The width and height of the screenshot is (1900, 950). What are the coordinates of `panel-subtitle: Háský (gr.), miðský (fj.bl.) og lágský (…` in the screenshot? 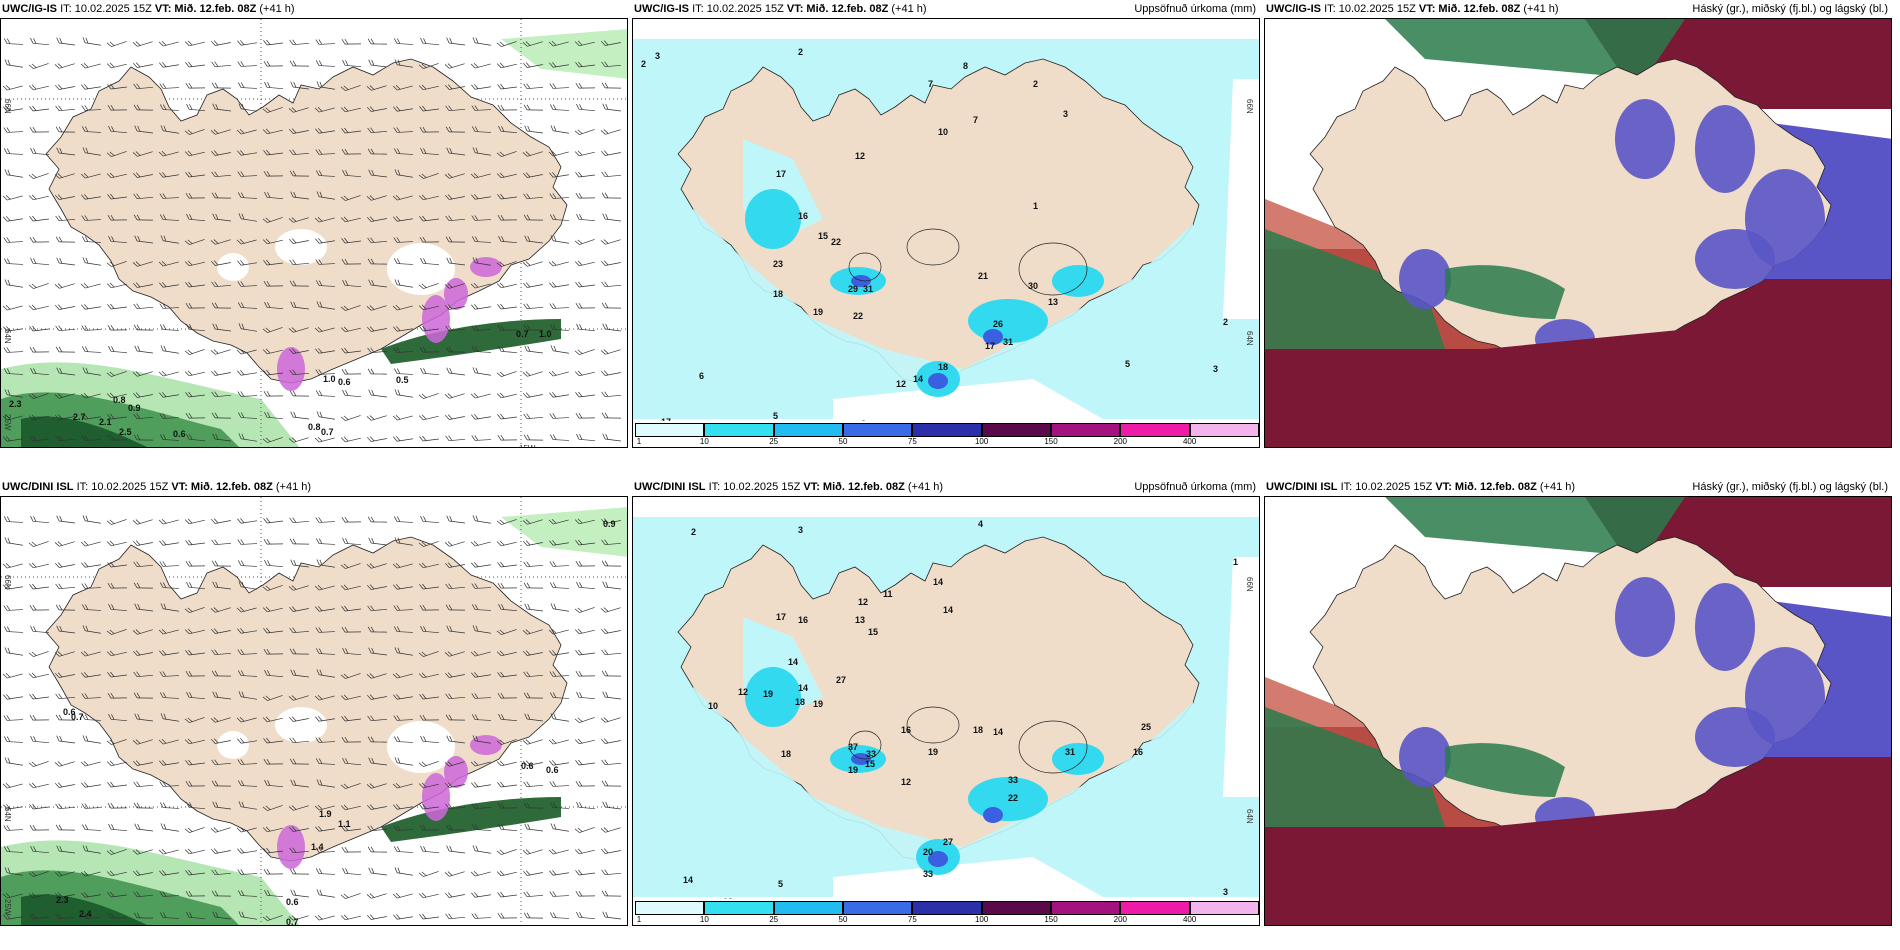 It's located at (1790, 487).